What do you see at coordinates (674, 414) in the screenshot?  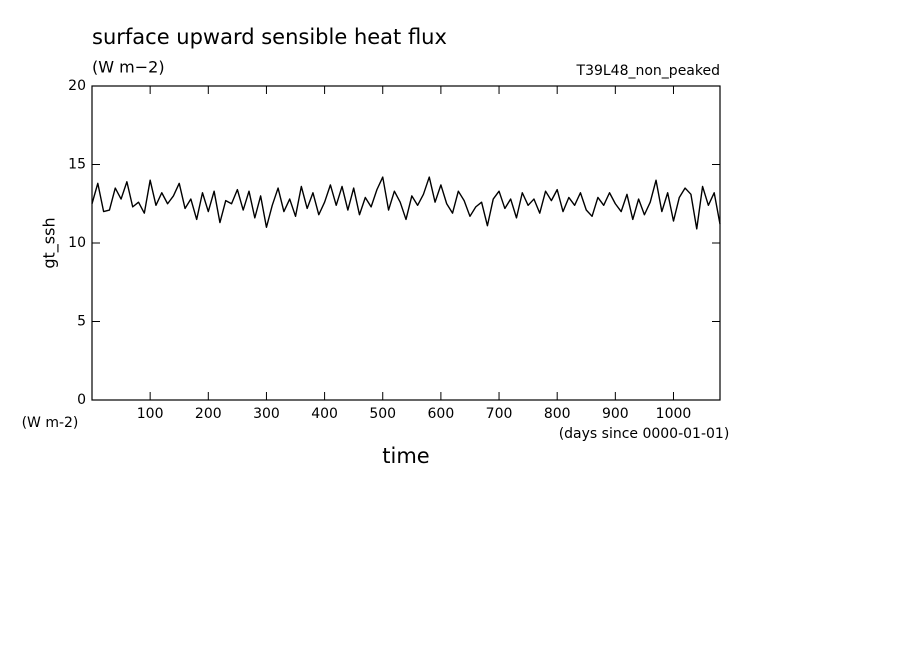 I see `x-tick-label: 1000` at bounding box center [674, 414].